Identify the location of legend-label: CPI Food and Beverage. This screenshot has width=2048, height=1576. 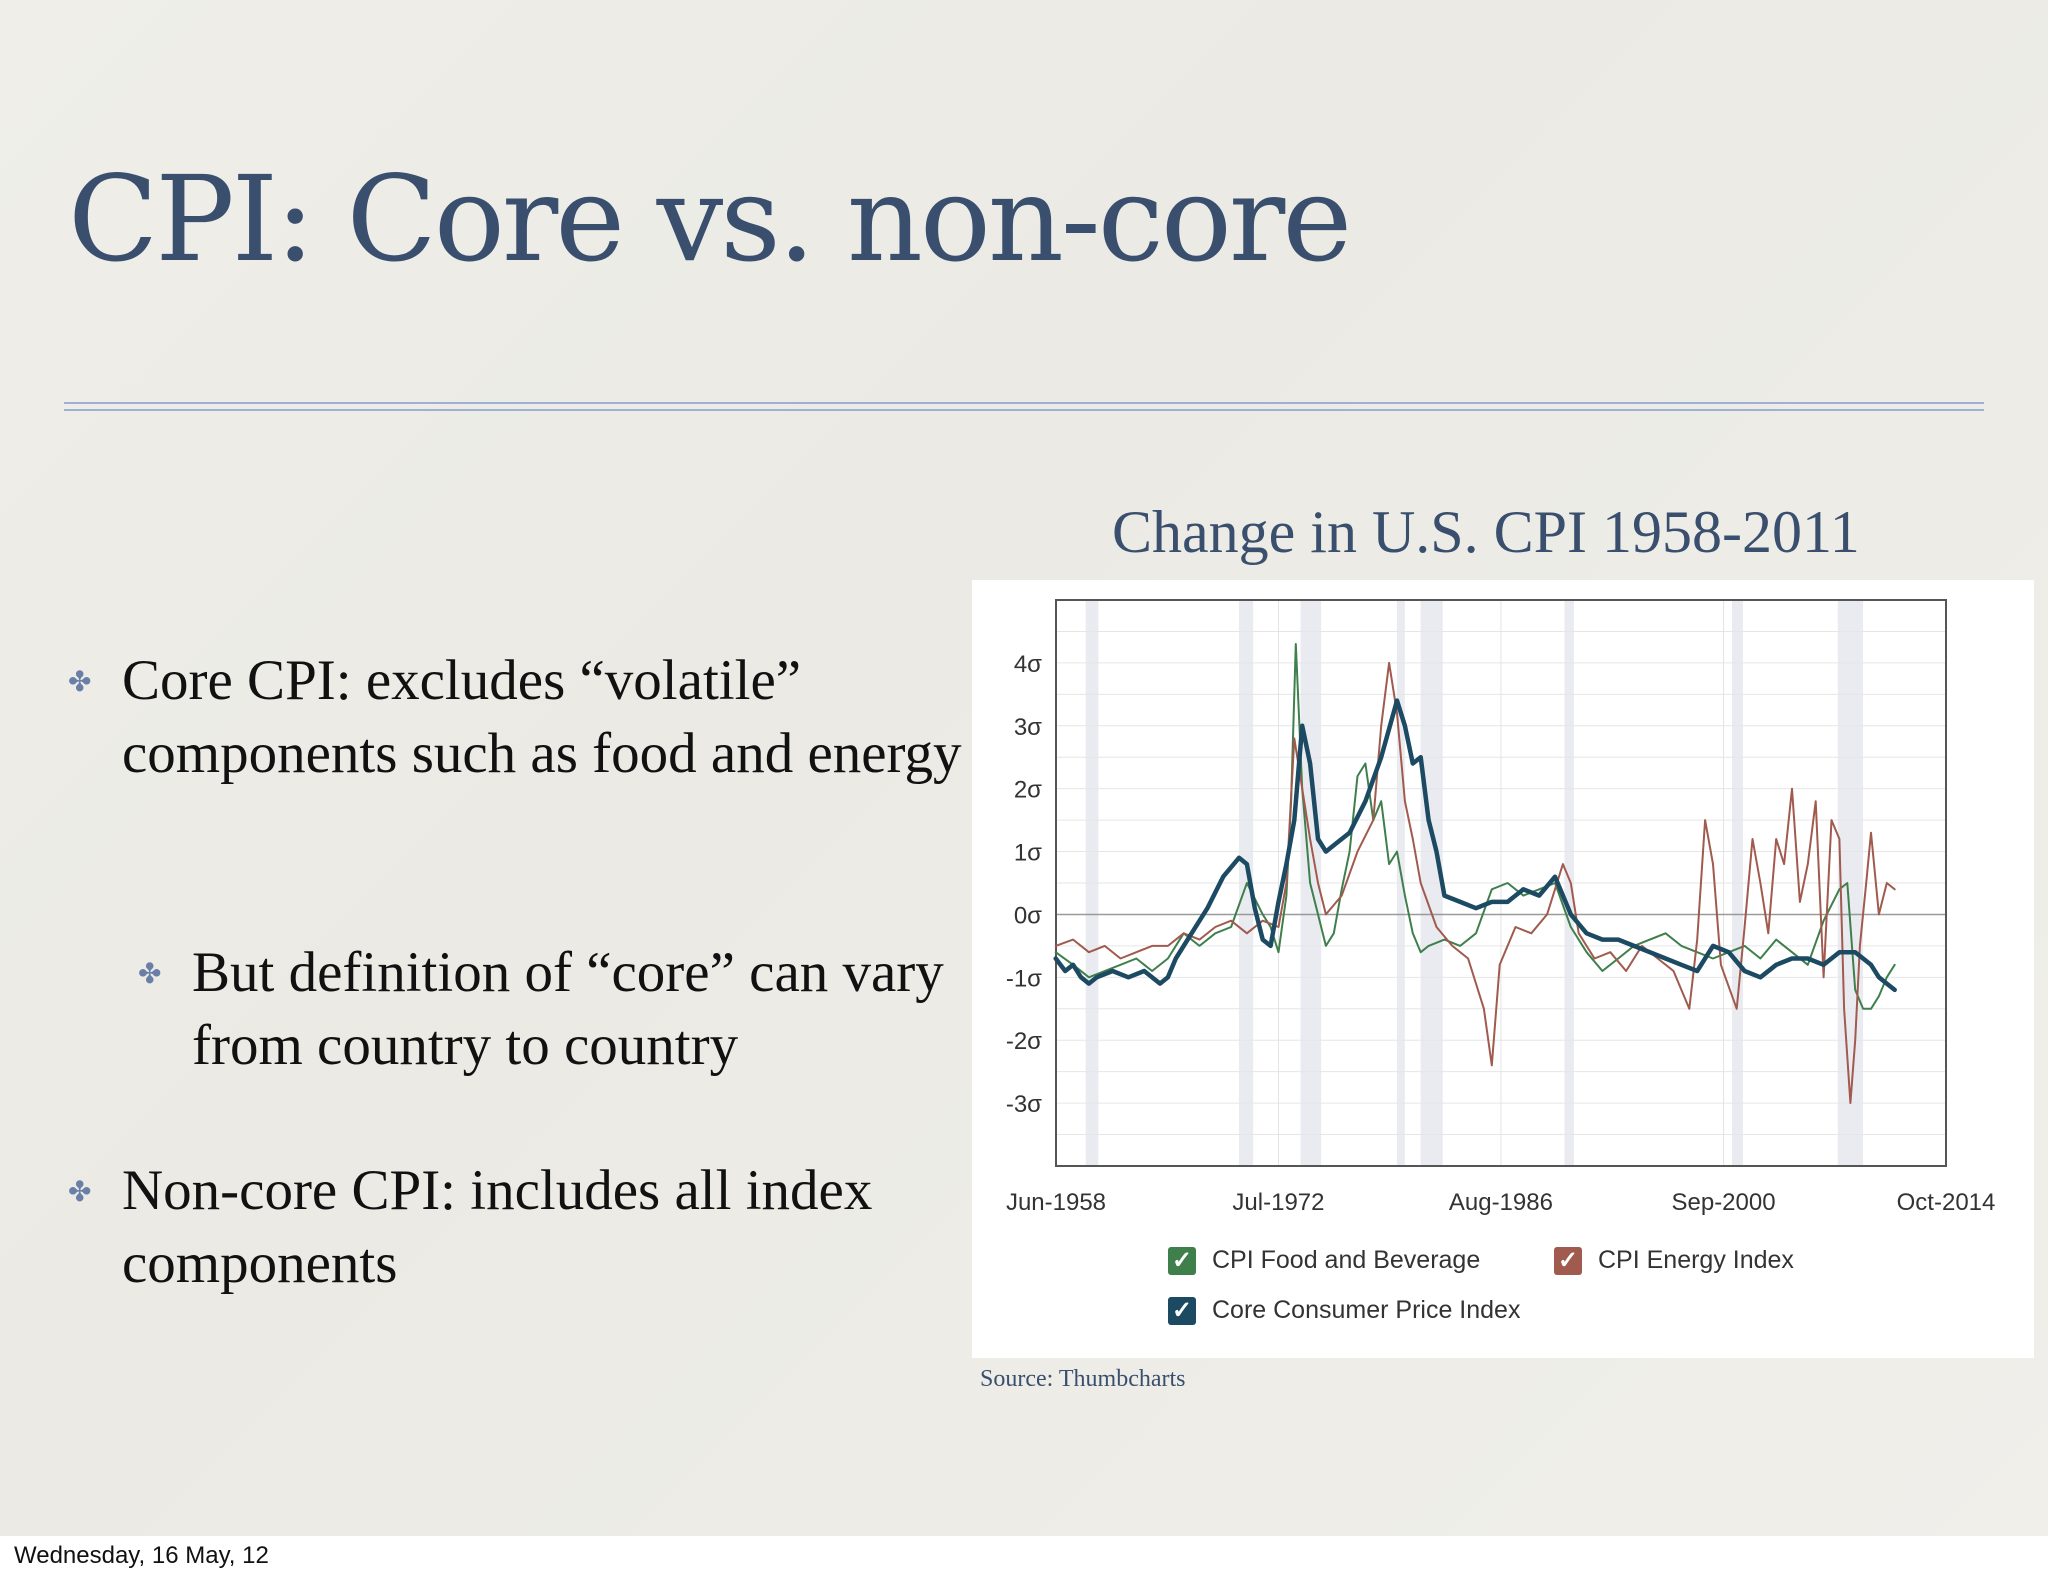
(1346, 1260).